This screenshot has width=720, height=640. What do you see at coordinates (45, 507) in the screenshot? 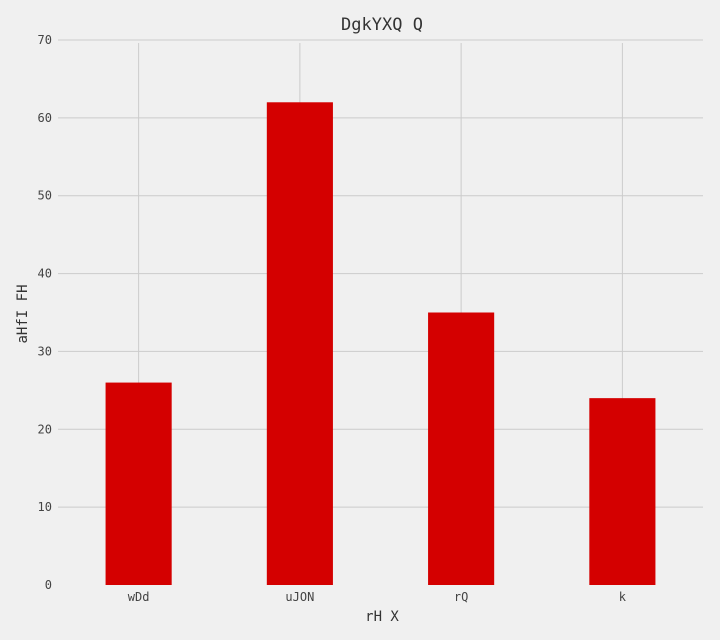
I see `y-tick-label: 10` at bounding box center [45, 507].